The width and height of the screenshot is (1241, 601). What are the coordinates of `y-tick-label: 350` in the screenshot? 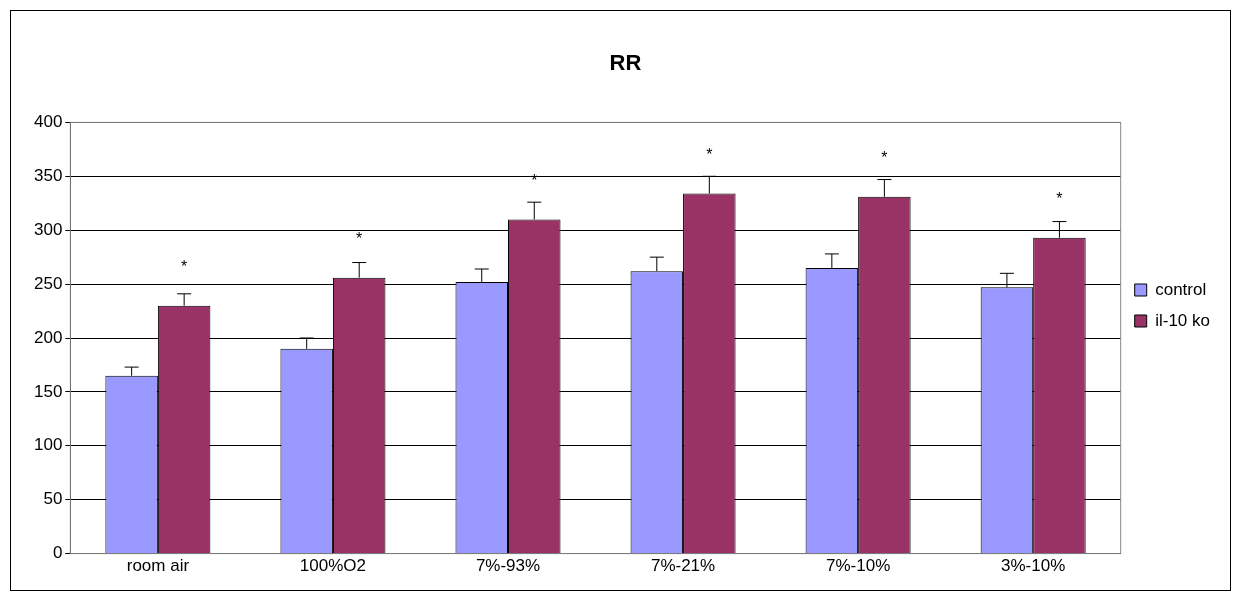 It's located at (48, 175).